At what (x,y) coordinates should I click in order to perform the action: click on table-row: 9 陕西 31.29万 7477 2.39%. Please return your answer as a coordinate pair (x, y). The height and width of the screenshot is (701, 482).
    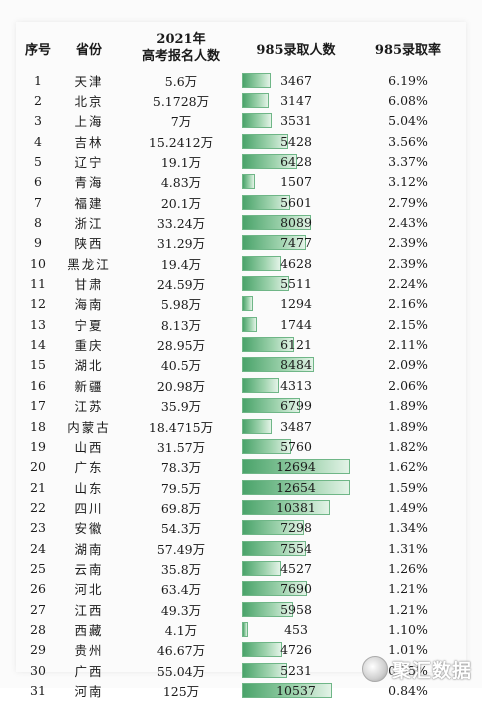
    Looking at the image, I should click on (242, 243).